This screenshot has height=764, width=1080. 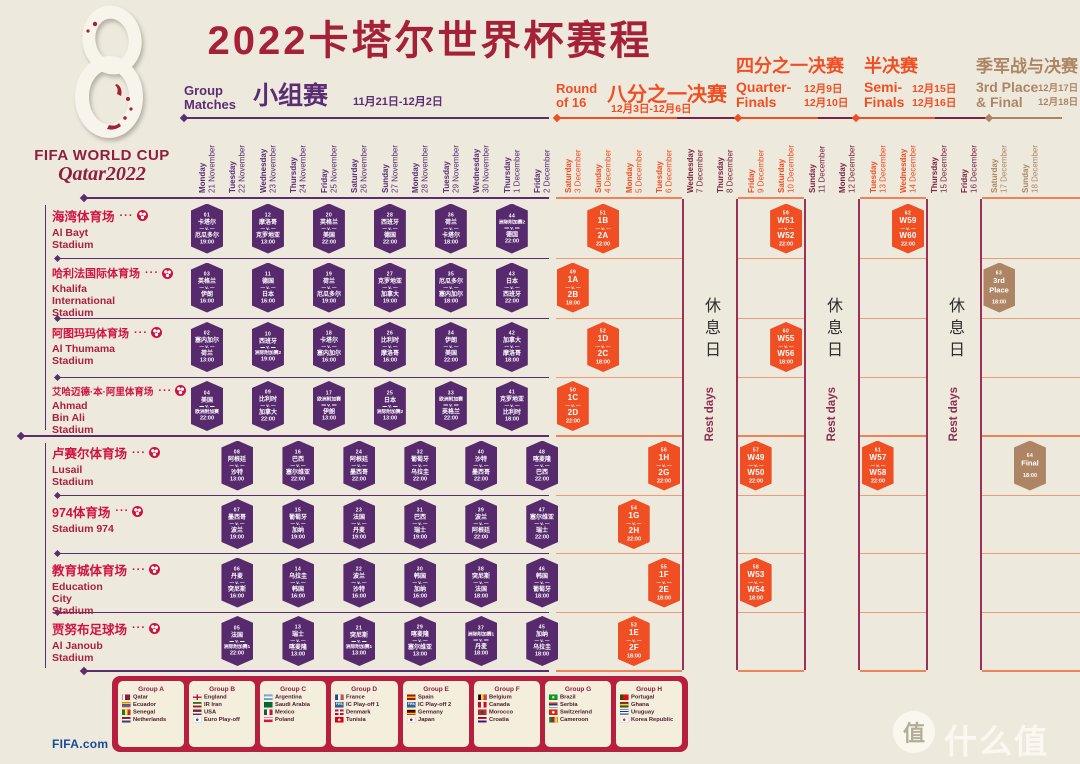 I want to click on stadium-name-en-line: Stadium 974, so click(x=83, y=528).